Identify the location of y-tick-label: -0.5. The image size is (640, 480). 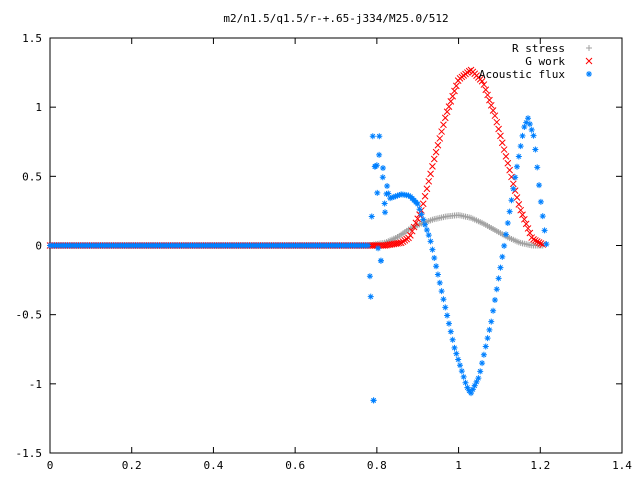
(29, 315).